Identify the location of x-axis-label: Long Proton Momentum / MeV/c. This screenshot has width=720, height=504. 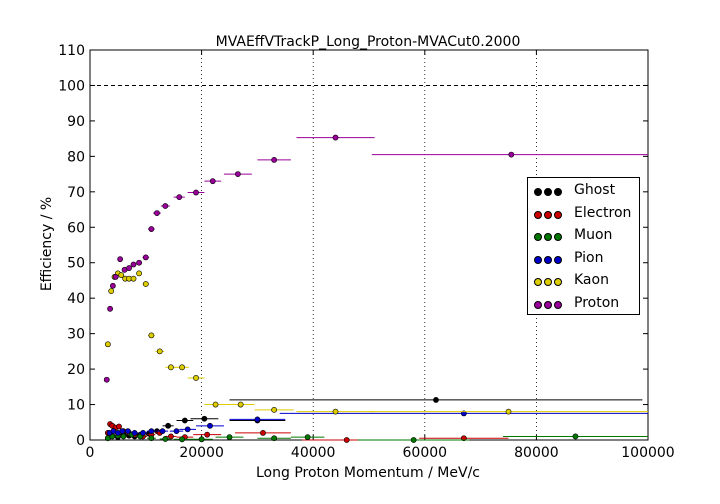
(368, 473).